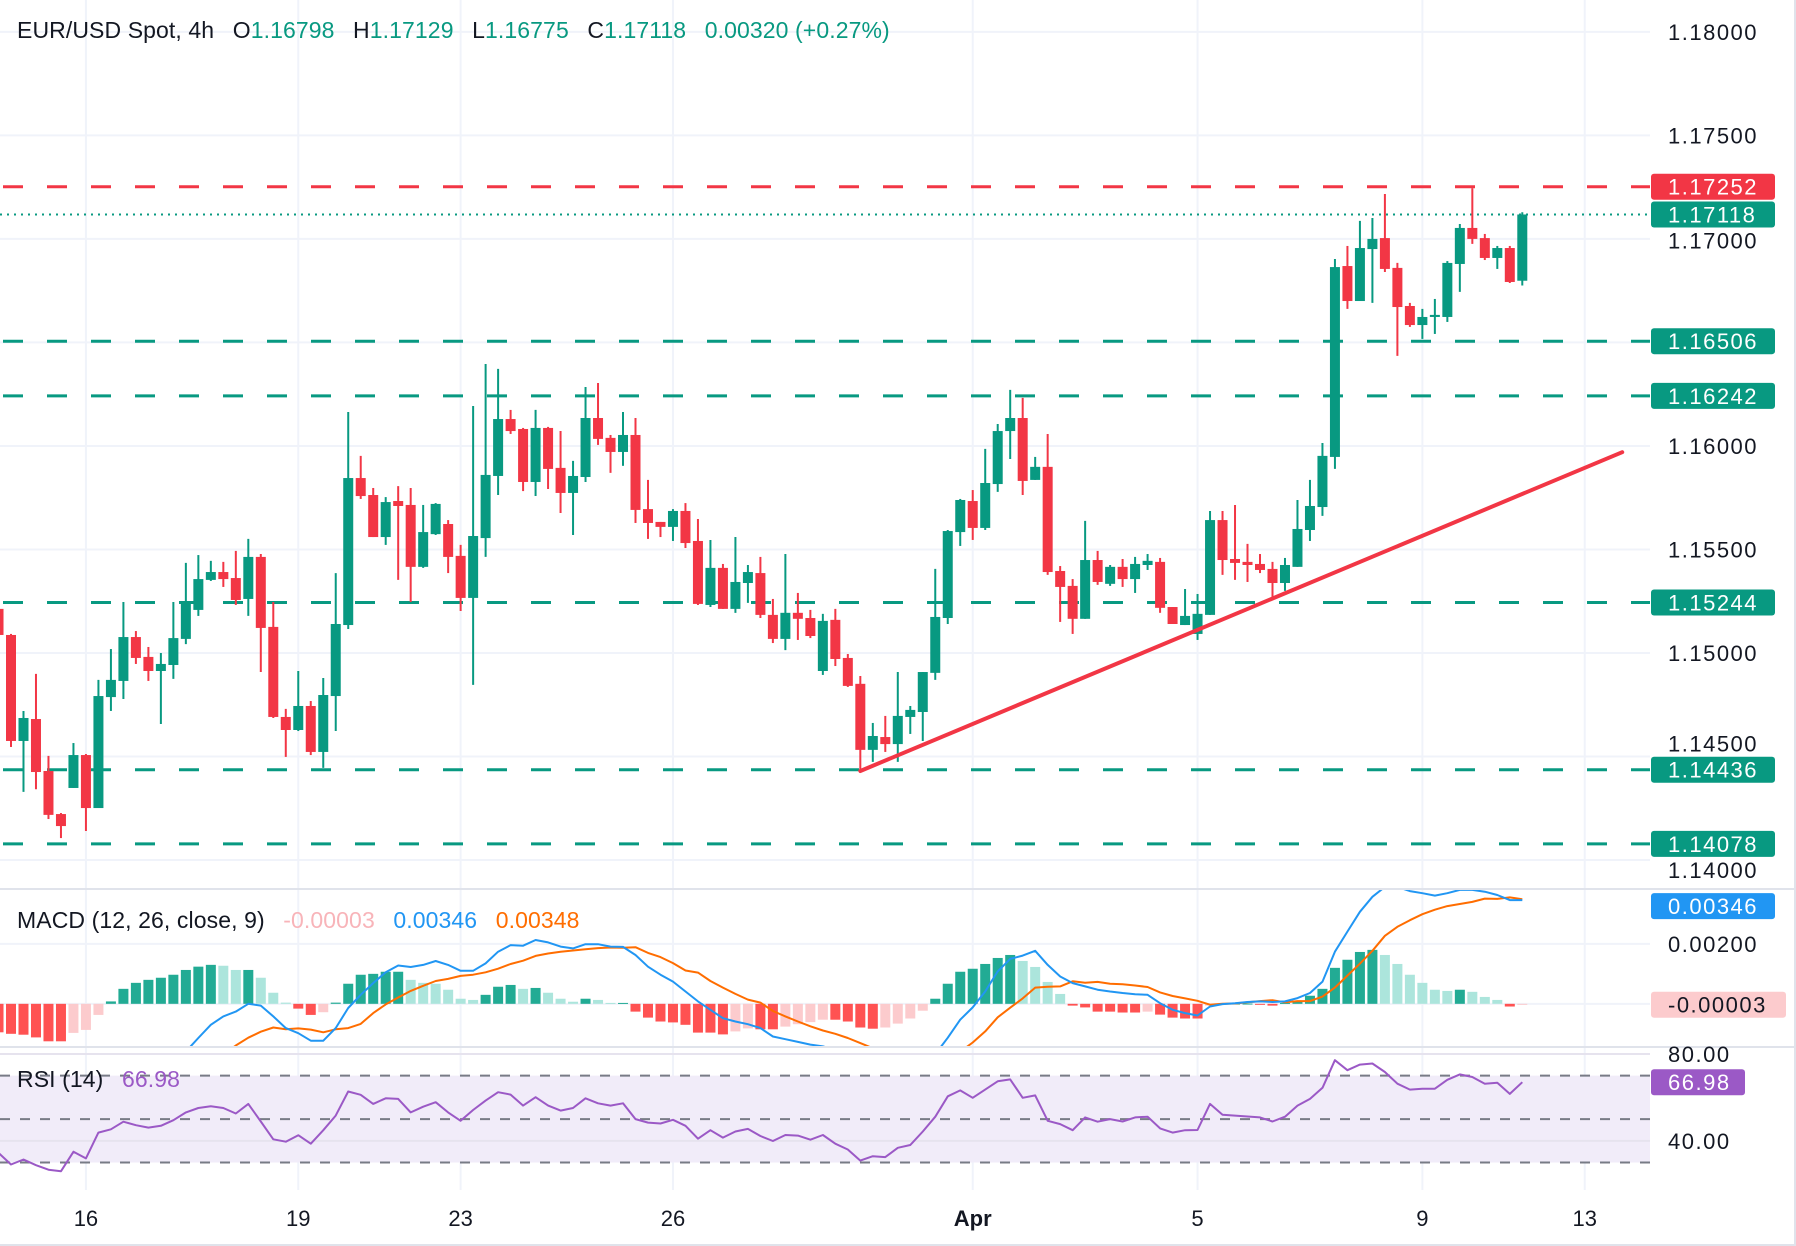 The height and width of the screenshot is (1246, 1796). I want to click on support-trendline, so click(1241, 611).